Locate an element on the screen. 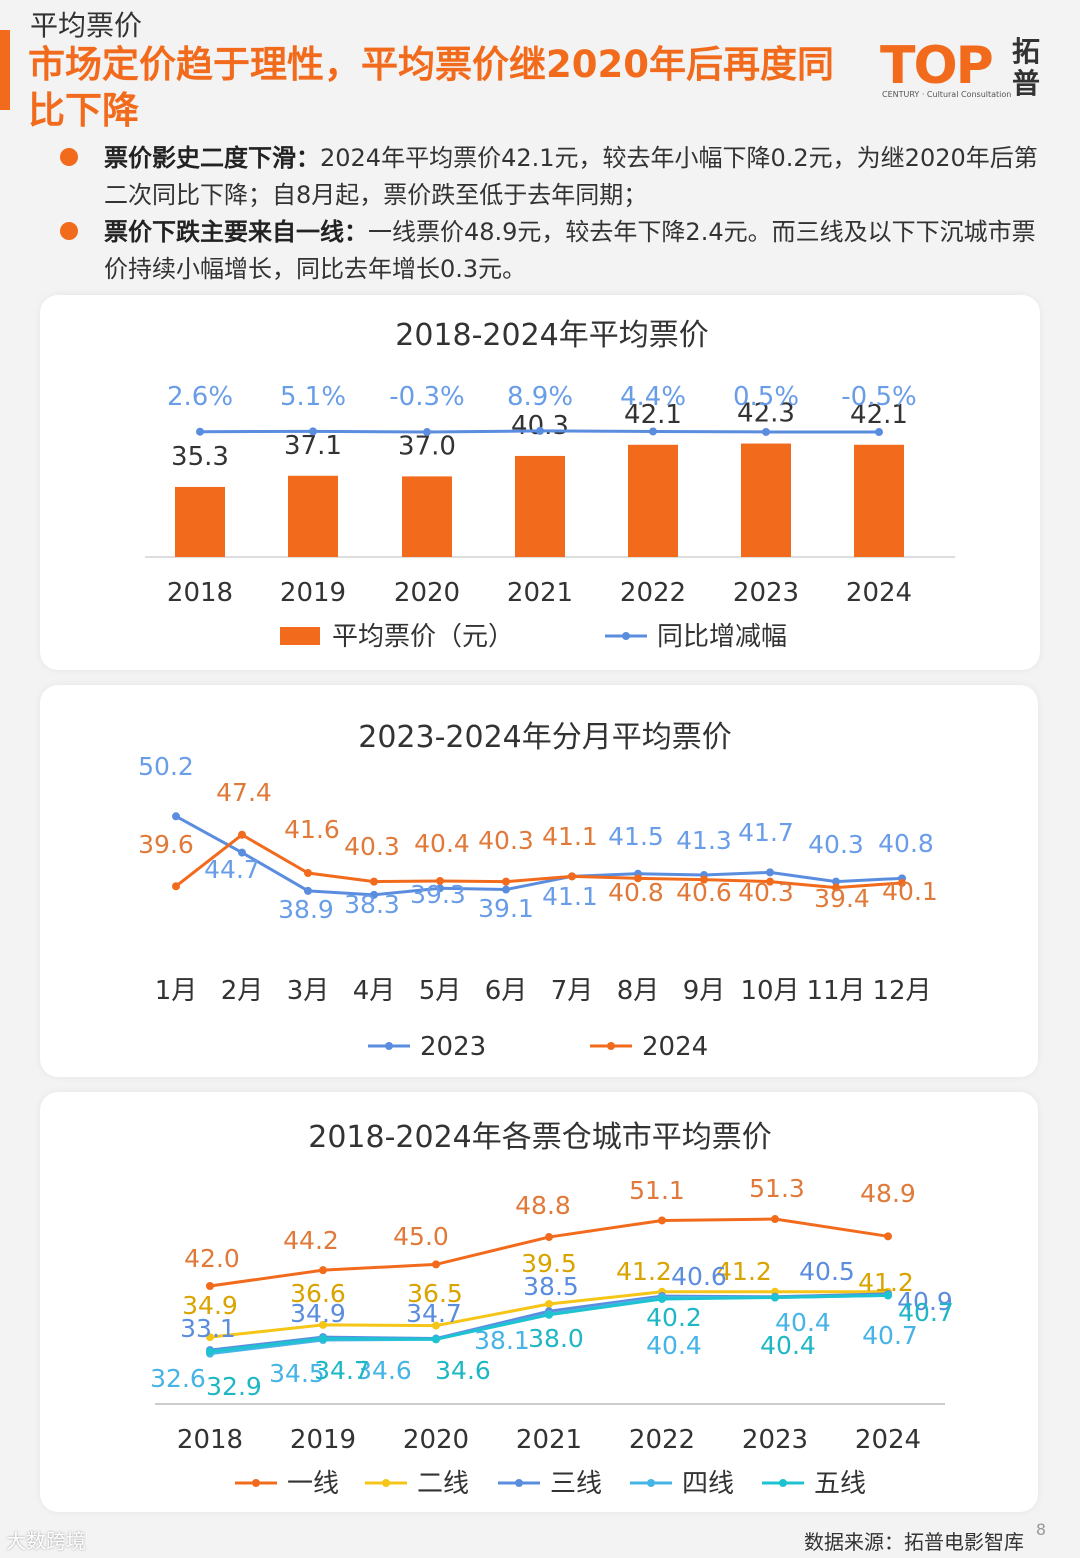 The image size is (1080, 1558). data-label-三线: 34.9 is located at coordinates (318, 1313).